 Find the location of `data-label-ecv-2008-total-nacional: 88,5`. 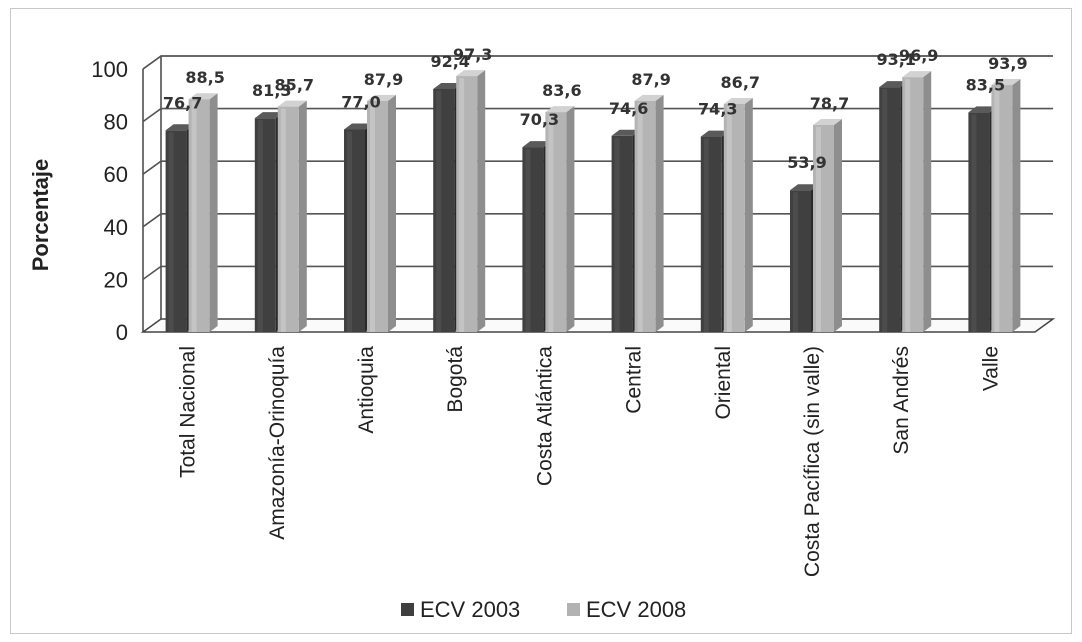

data-label-ecv-2008-total-nacional: 88,5 is located at coordinates (204, 77).